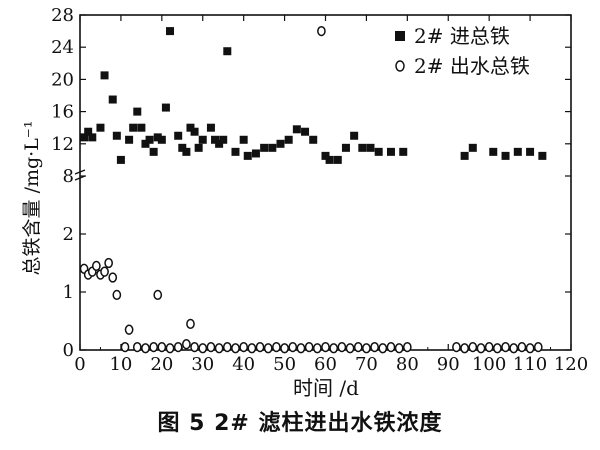 This screenshot has height=450, width=600. Describe the element at coordinates (366, 364) in the screenshot. I see `x-tick-label: 70` at that location.